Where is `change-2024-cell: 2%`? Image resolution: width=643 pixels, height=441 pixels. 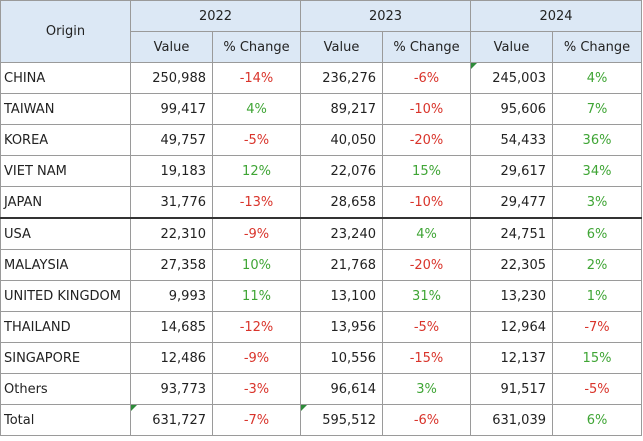 change-2024-cell: 2% is located at coordinates (597, 265).